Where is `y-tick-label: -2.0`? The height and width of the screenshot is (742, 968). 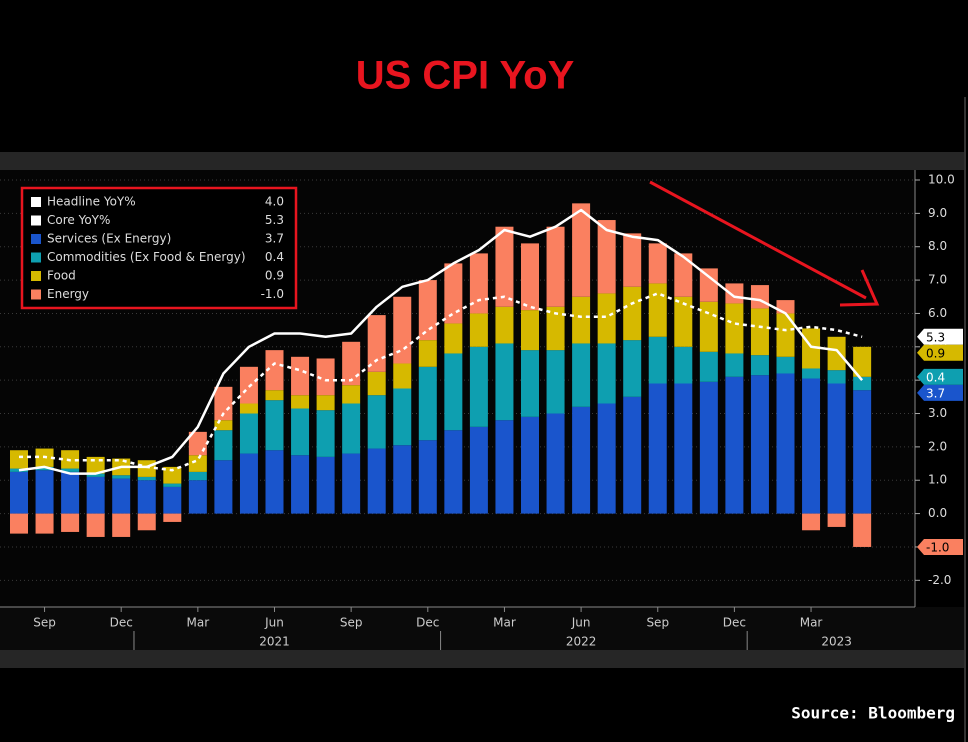
y-tick-label: -2.0 is located at coordinates (939, 580).